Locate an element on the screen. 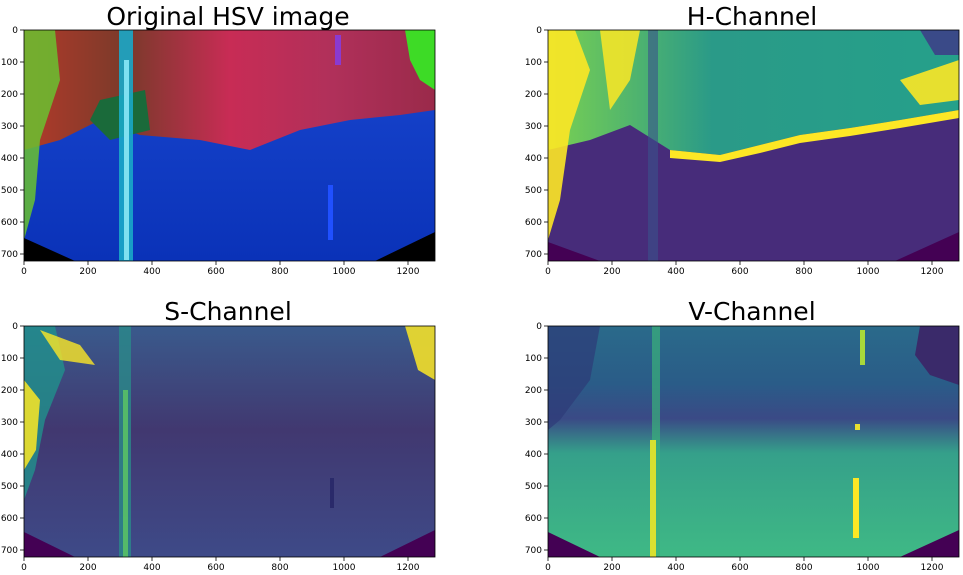 The height and width of the screenshot is (575, 963). panel-title: Original HSV image is located at coordinates (227, 16).